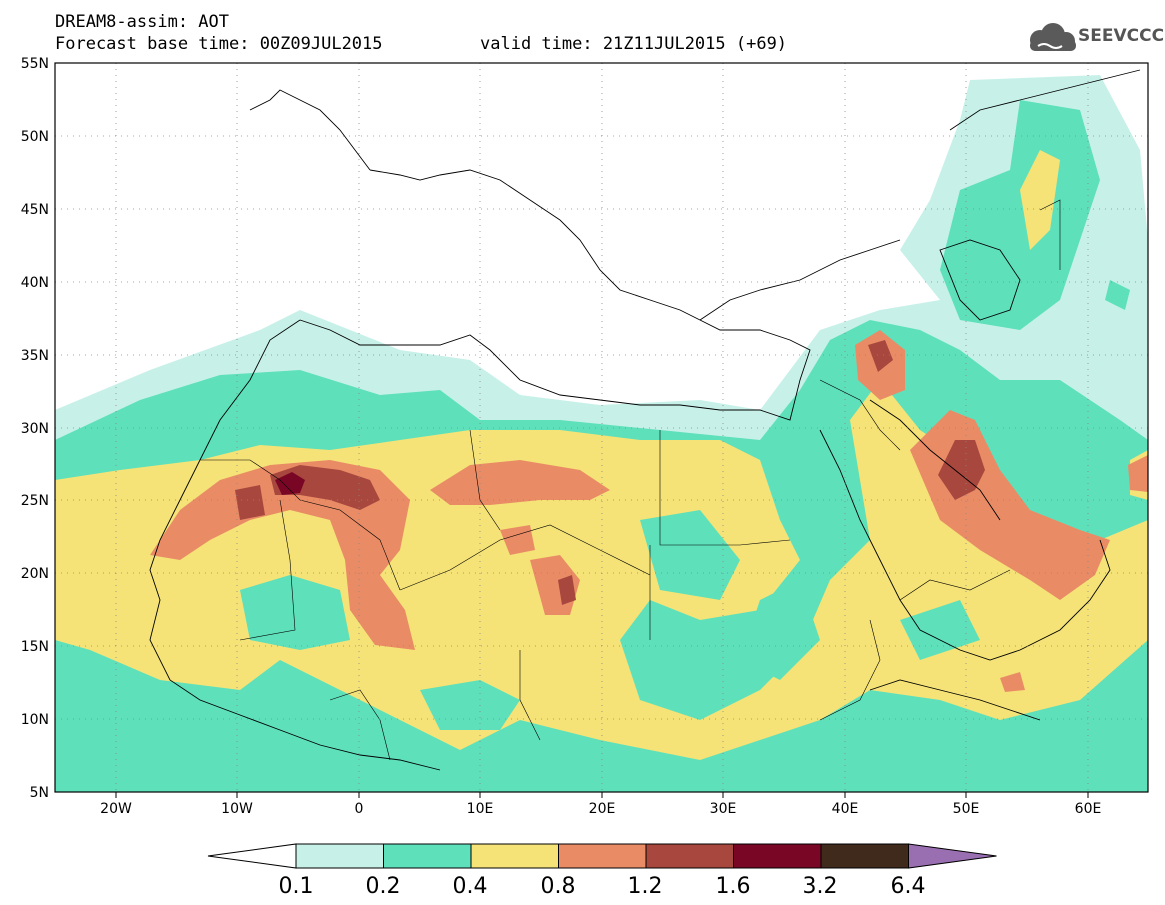 This screenshot has height=905, width=1165. What do you see at coordinates (35, 283) in the screenshot?
I see `lat-tick-label: 40N` at bounding box center [35, 283].